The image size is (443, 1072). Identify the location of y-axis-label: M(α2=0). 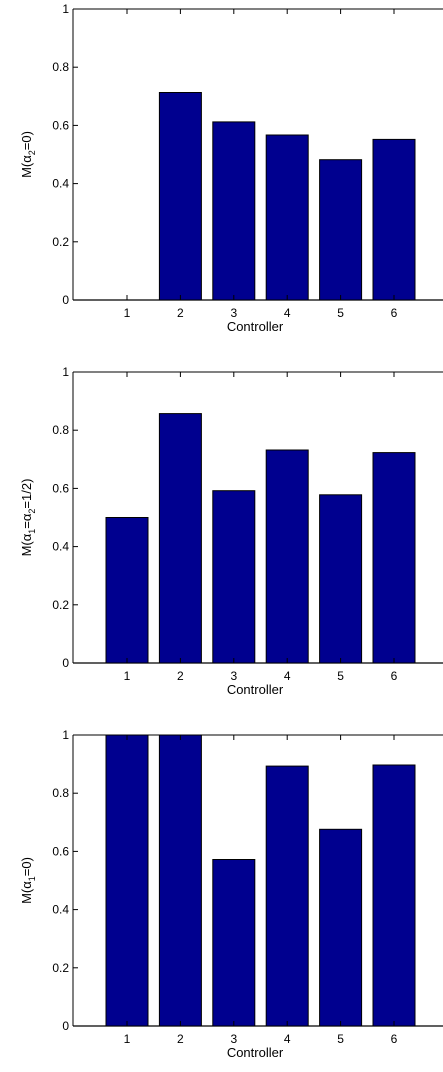
(28, 154).